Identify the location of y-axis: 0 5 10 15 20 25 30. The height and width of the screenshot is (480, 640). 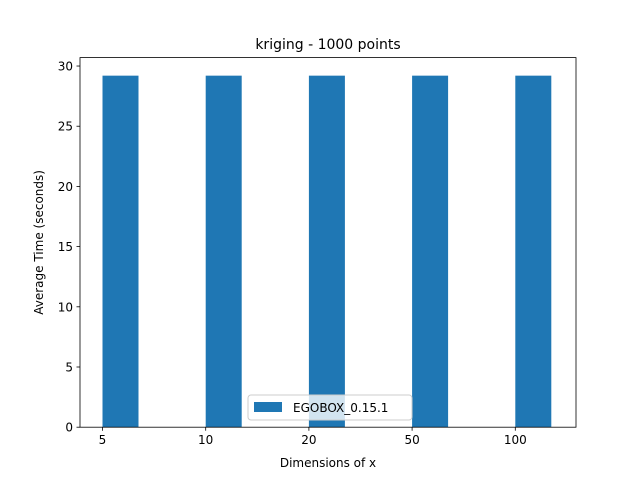
(69, 247).